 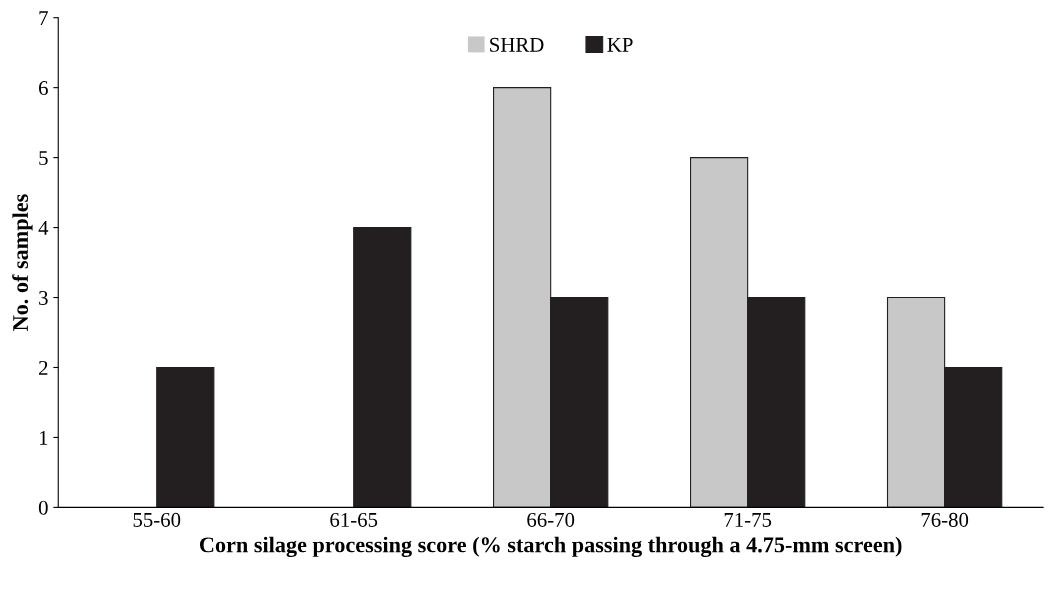 What do you see at coordinates (22, 262) in the screenshot?
I see `y-axis-title: No. of samples` at bounding box center [22, 262].